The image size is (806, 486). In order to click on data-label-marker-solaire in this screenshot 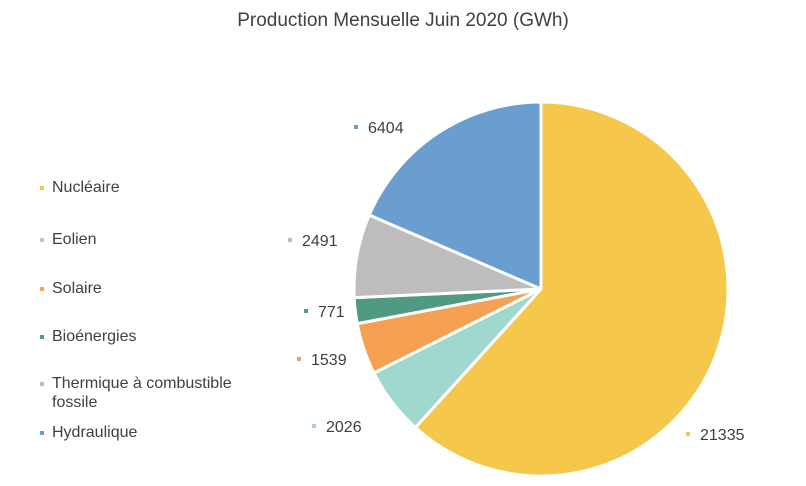, I will do `click(299, 359)`.